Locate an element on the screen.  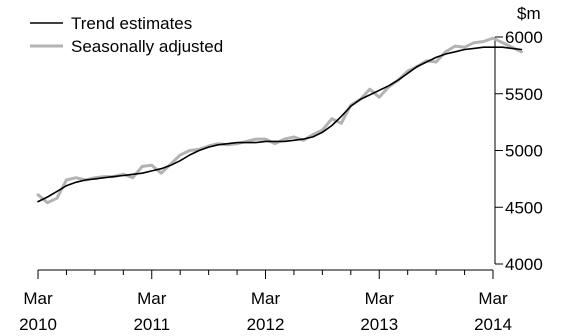
legend-label-seasonal: Seasonally adjusted is located at coordinates (147, 46).